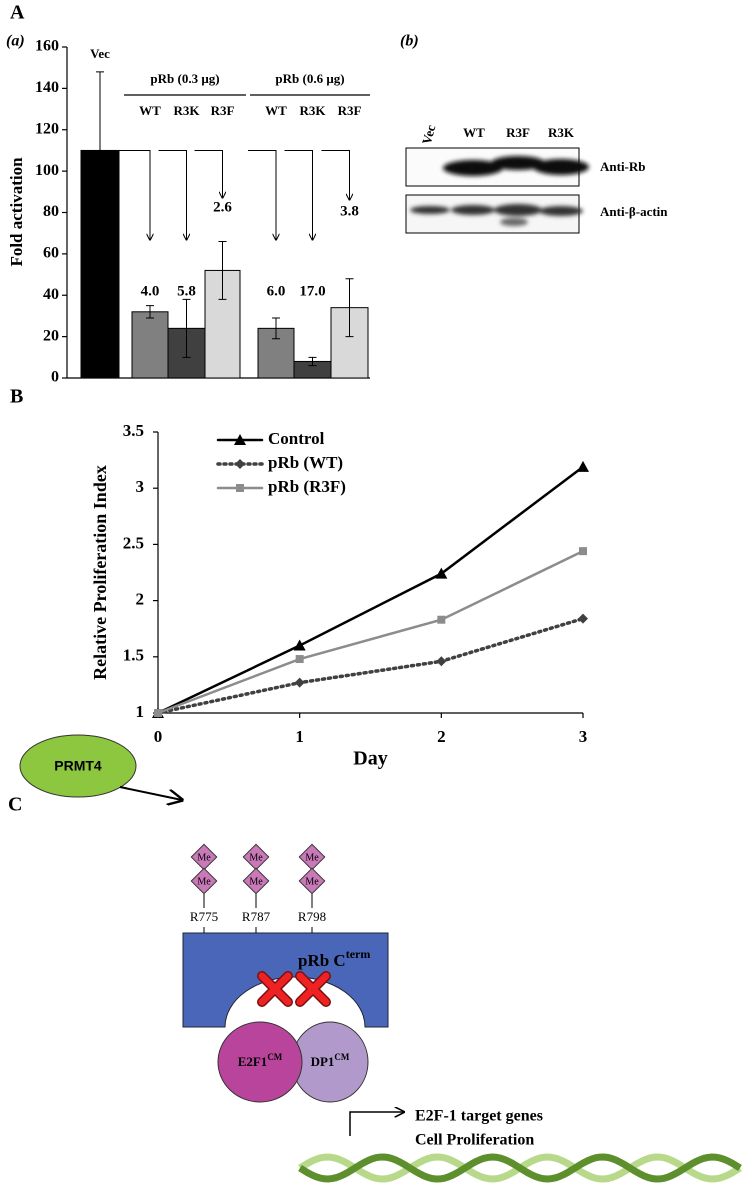 Image resolution: width=742 pixels, height=1185 pixels. What do you see at coordinates (534, 133) in the screenshot?
I see `western-blot: (b) Vec WT R3F R3K Anti-Rb Anti-β-actin` at bounding box center [534, 133].